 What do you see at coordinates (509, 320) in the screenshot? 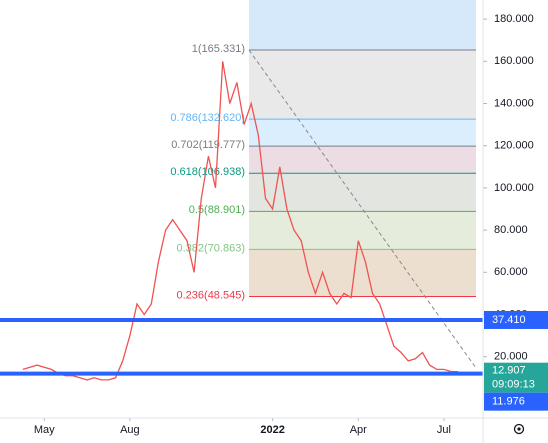
I see `hline-label: 37.410` at bounding box center [509, 320].